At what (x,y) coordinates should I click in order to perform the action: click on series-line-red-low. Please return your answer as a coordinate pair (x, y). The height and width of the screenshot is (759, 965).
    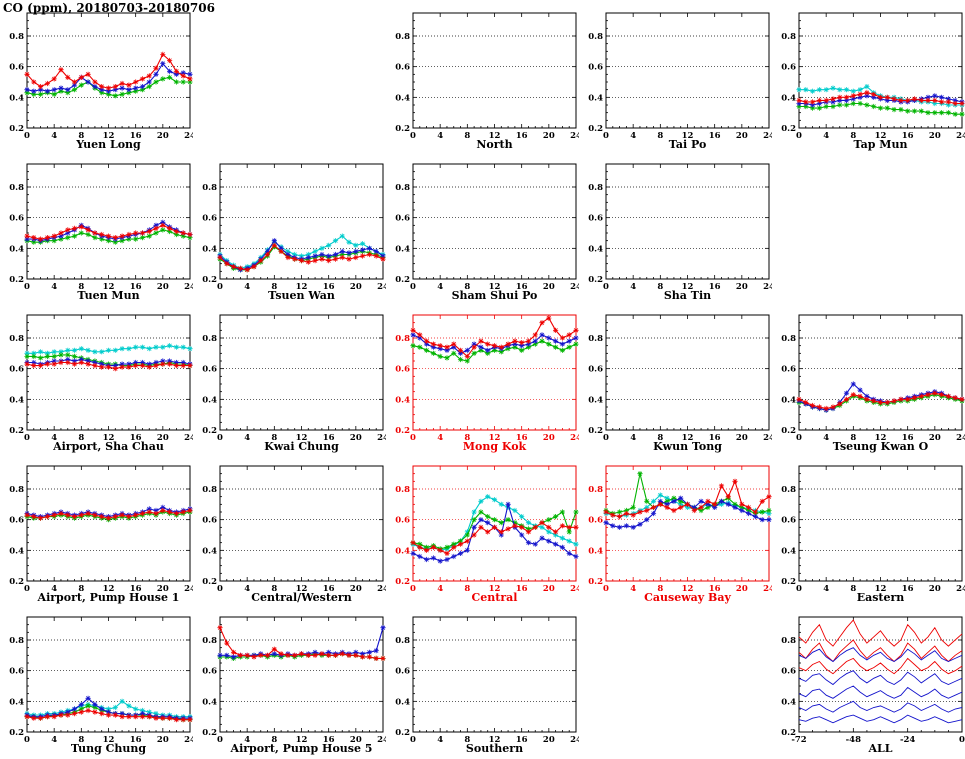
    Looking at the image, I should click on (880, 666).